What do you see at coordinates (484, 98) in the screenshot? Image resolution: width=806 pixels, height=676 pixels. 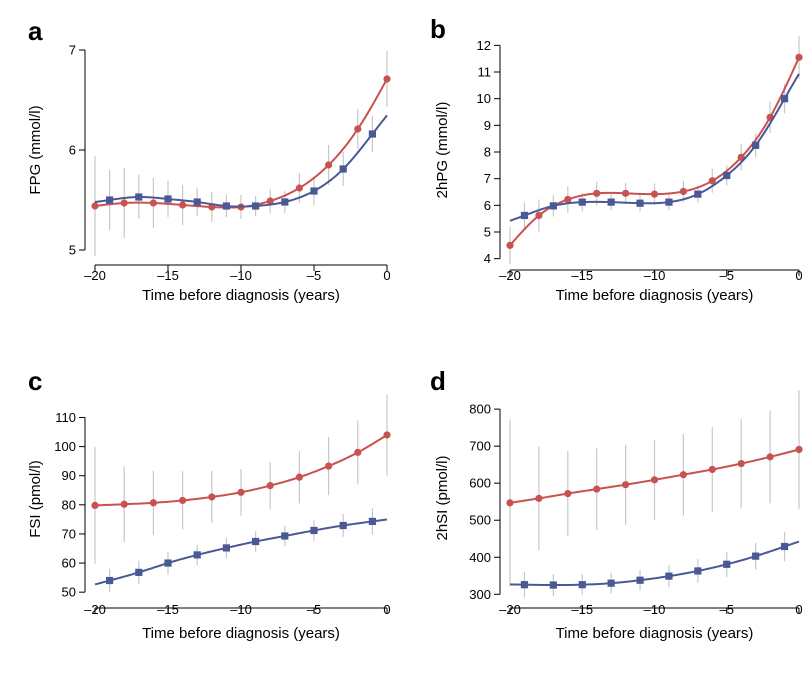 I see `y-tick-label: 10` at bounding box center [484, 98].